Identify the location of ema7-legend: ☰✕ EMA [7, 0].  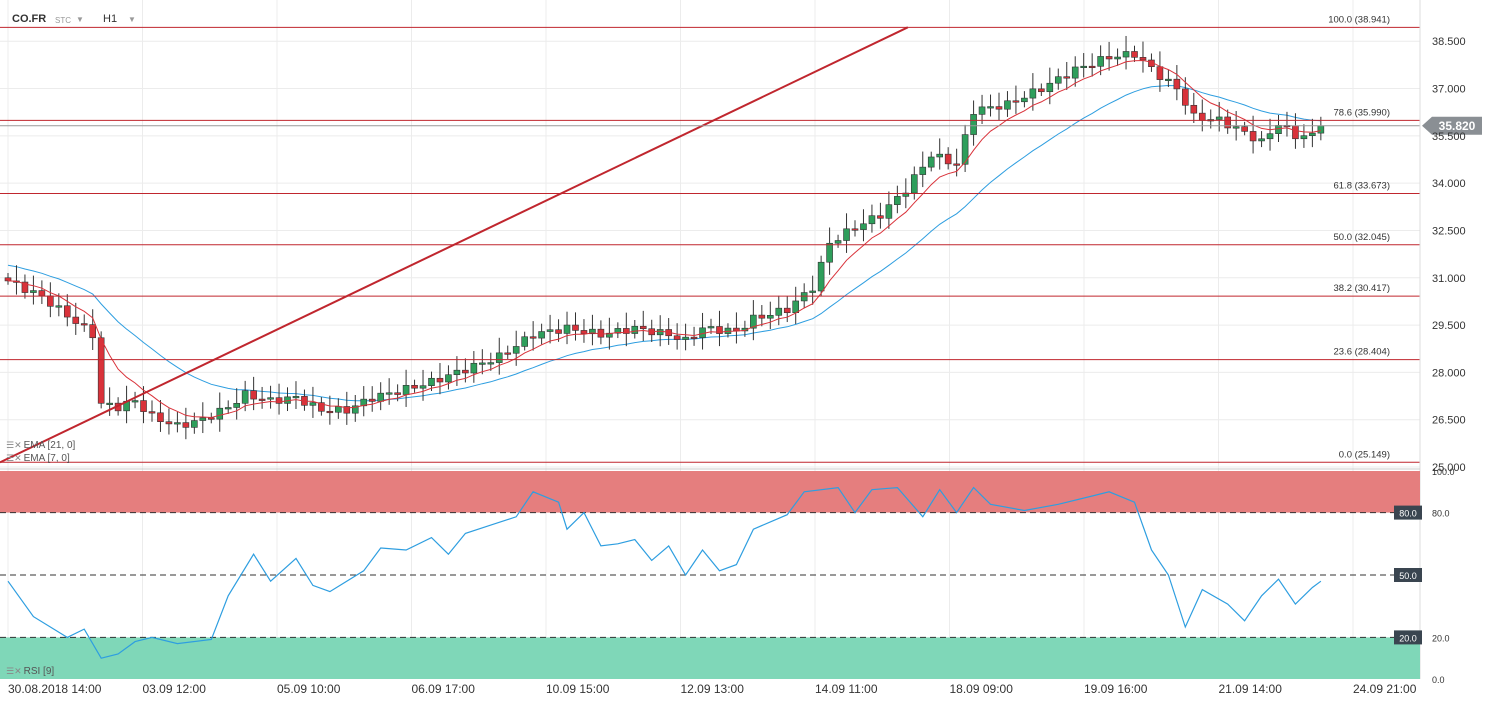
(38, 458).